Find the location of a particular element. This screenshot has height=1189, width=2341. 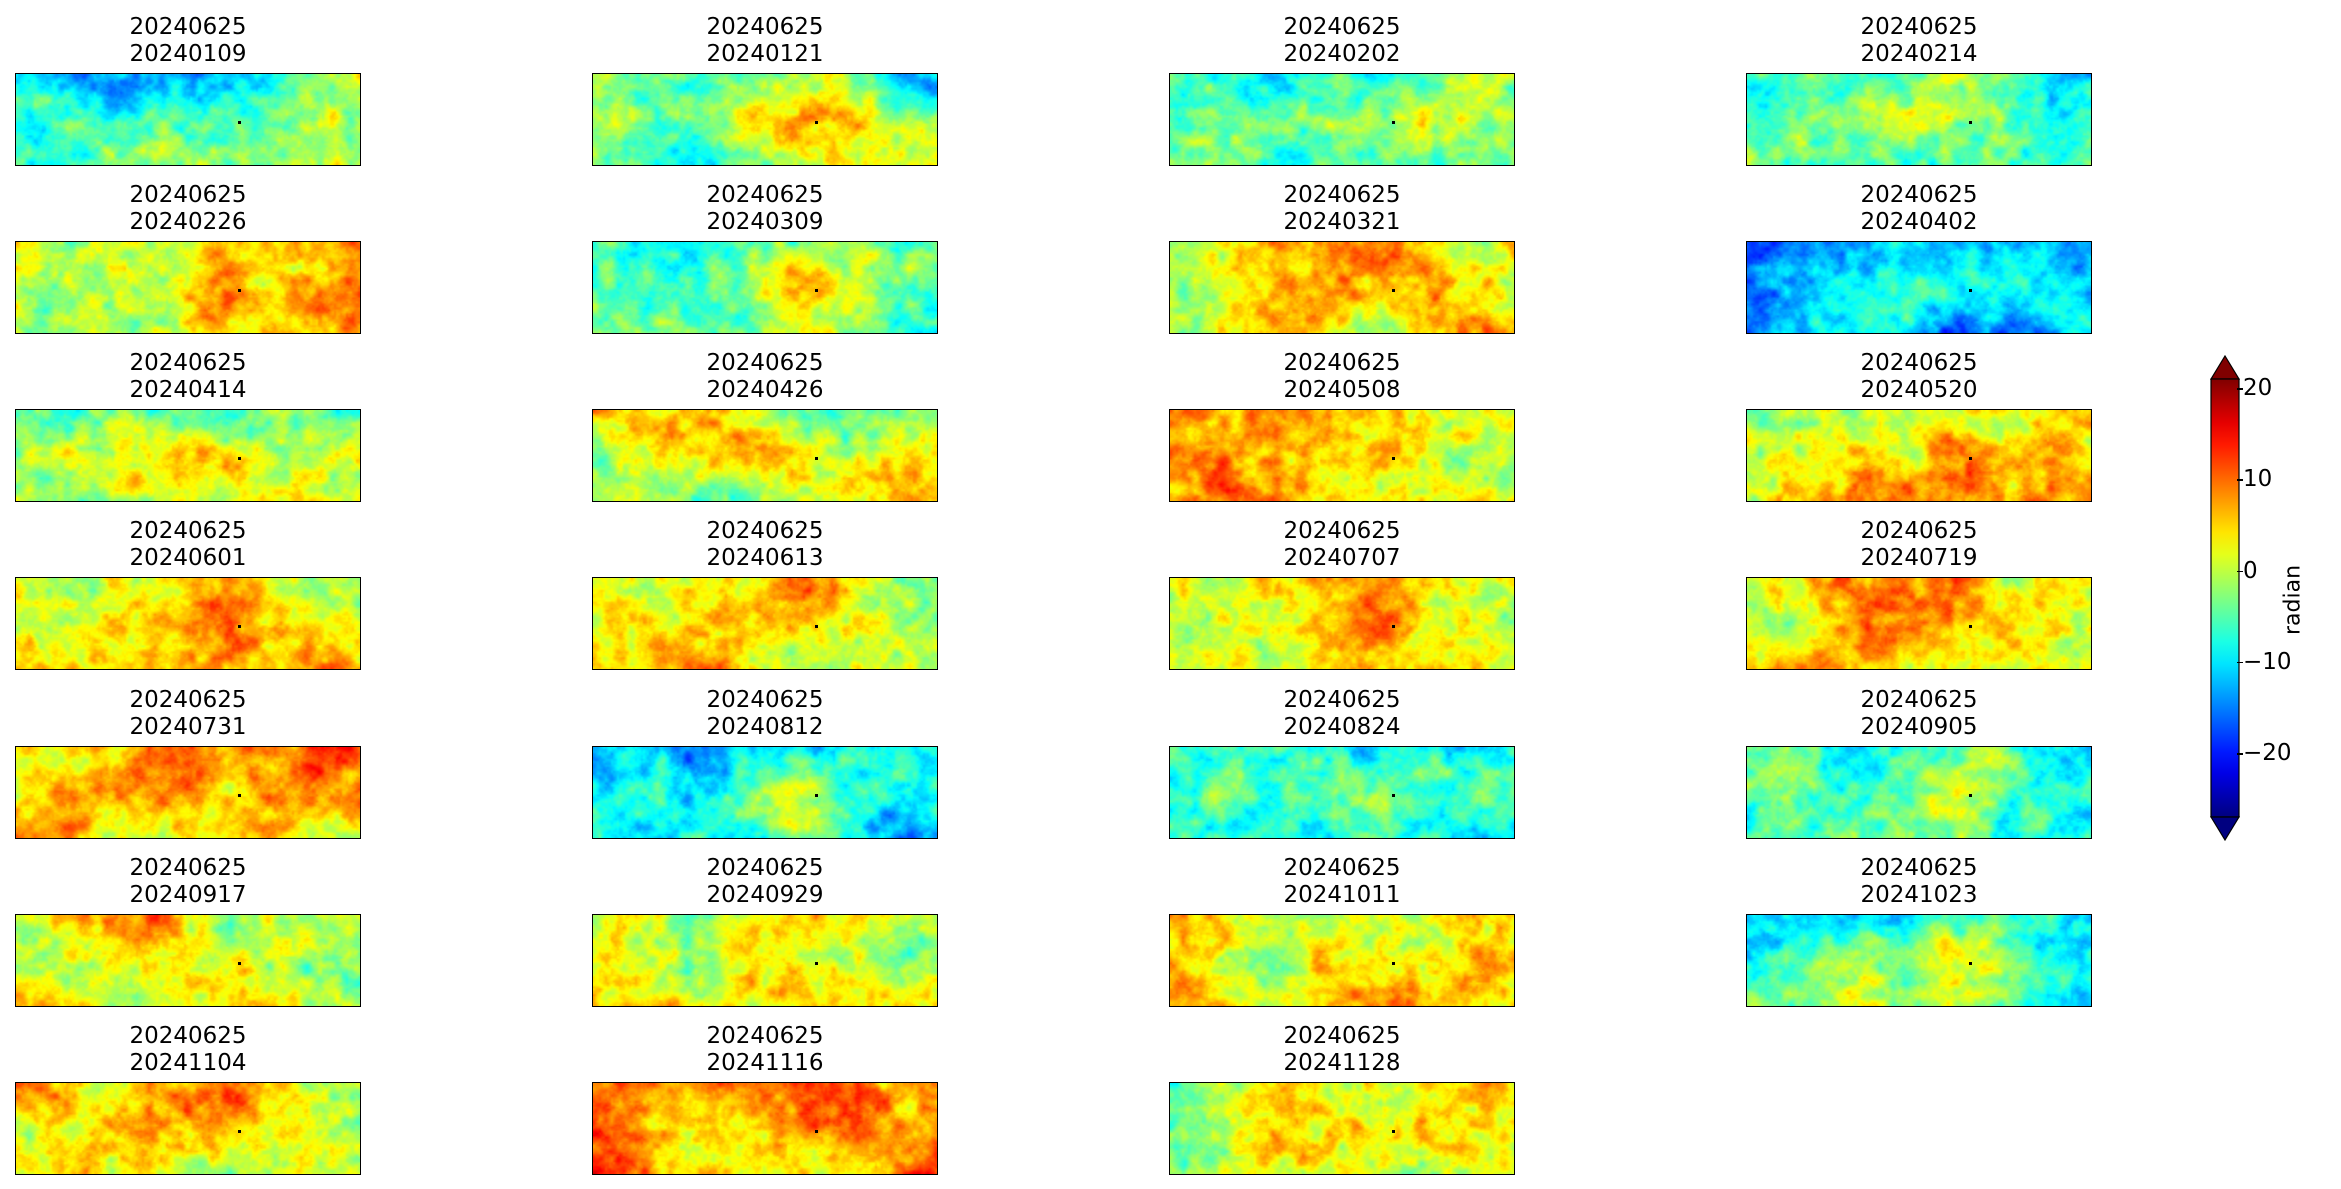

subplot-title: 20240625 20240214 is located at coordinates (1919, 41).